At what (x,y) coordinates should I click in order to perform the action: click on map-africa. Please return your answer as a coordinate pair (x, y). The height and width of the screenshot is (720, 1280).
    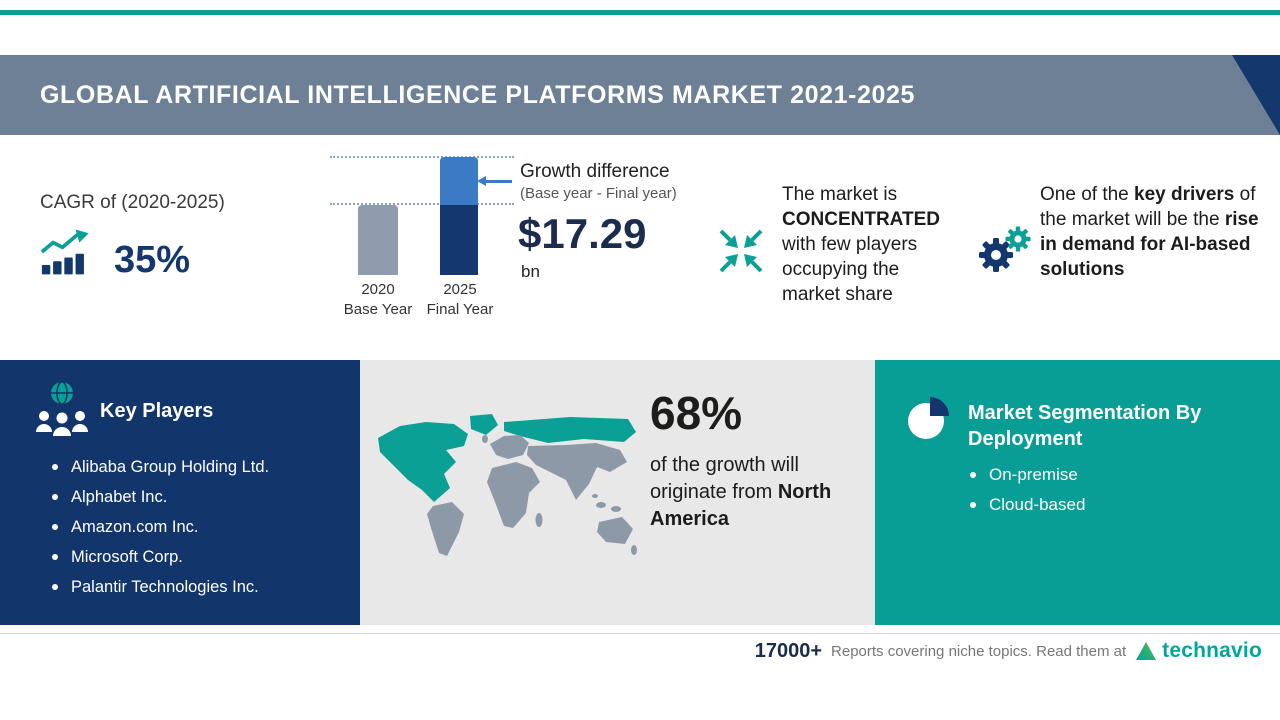
    Looking at the image, I should click on (513, 495).